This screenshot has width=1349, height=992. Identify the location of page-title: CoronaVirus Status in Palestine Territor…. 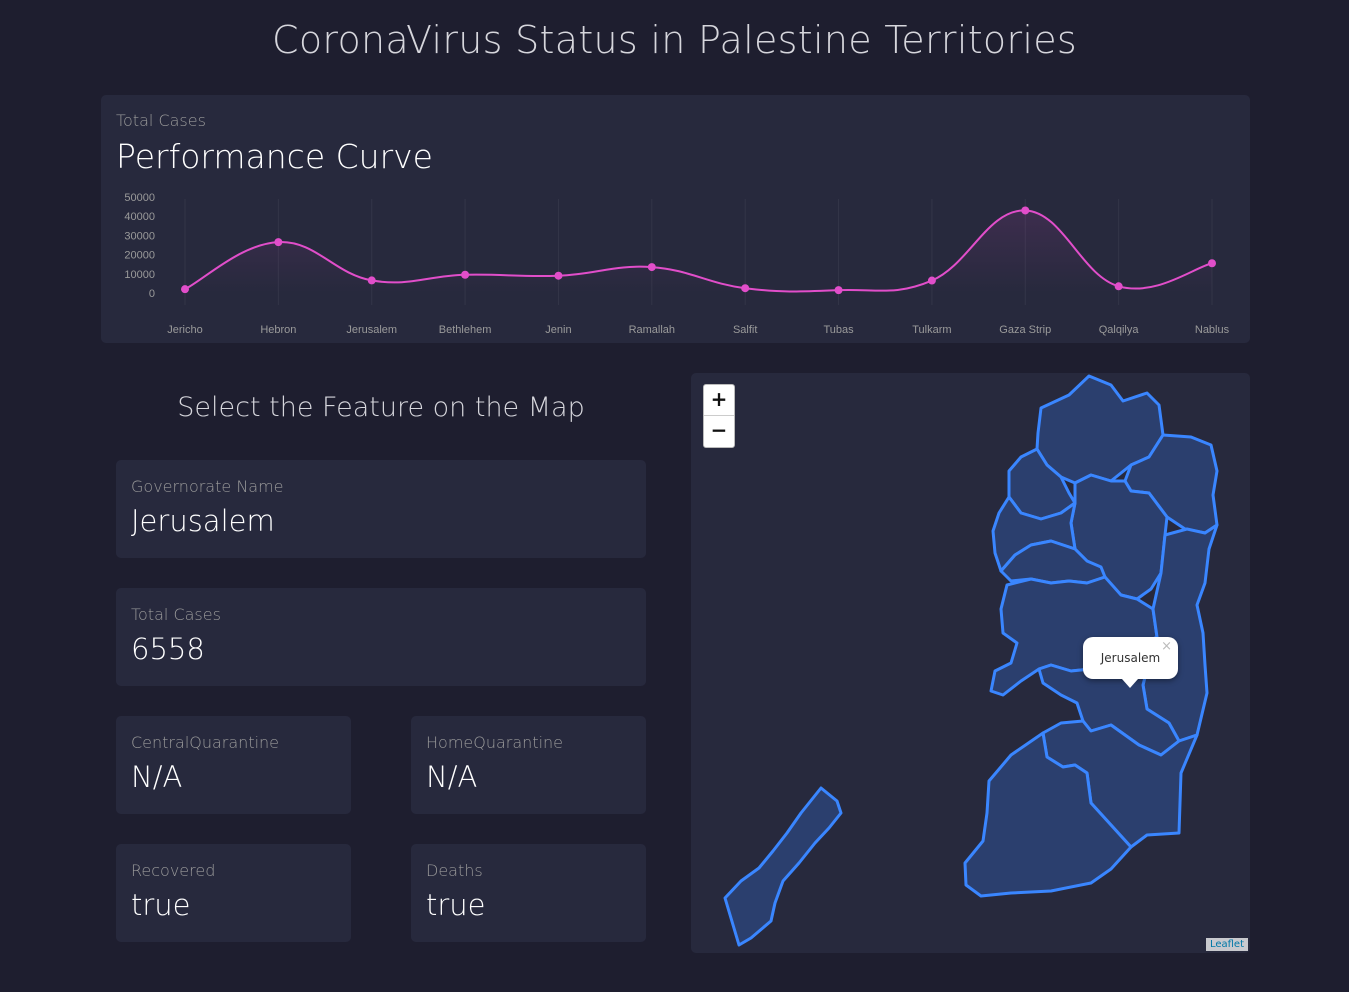
(674, 40).